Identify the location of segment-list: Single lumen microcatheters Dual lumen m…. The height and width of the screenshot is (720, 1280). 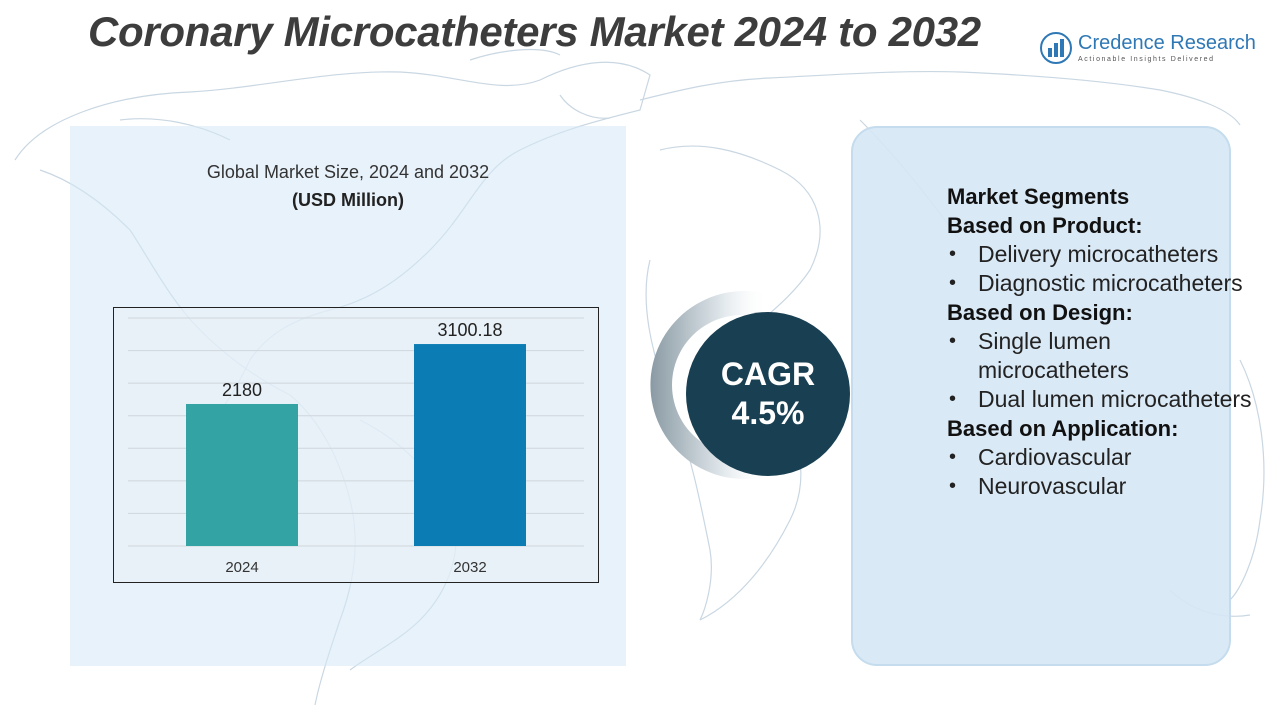
(1107, 370).